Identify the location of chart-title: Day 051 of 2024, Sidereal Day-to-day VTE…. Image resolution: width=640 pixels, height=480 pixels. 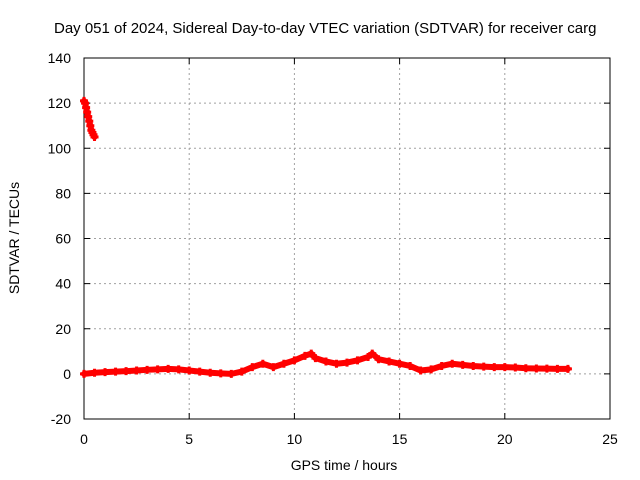
(325, 28).